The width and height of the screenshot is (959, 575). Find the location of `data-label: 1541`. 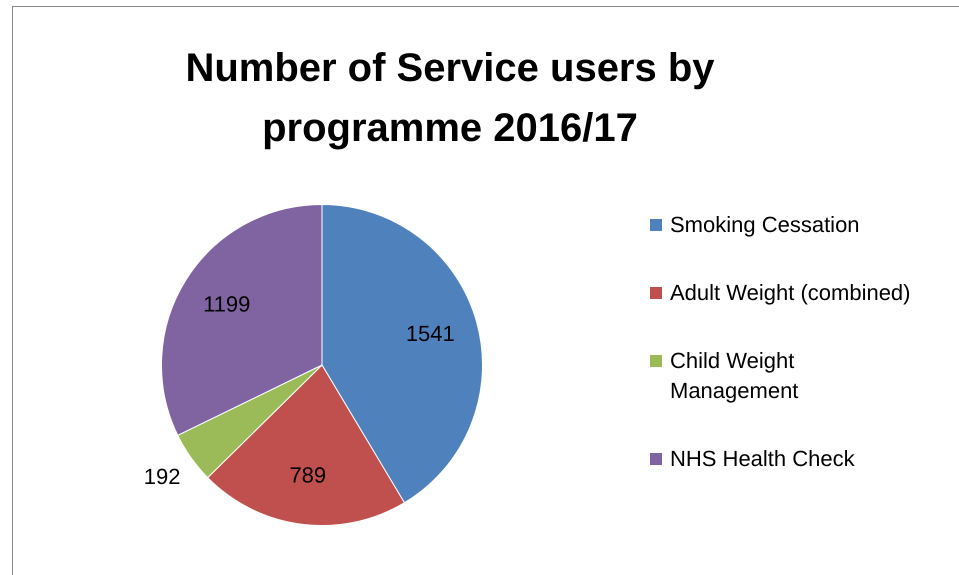

data-label: 1541 is located at coordinates (430, 333).